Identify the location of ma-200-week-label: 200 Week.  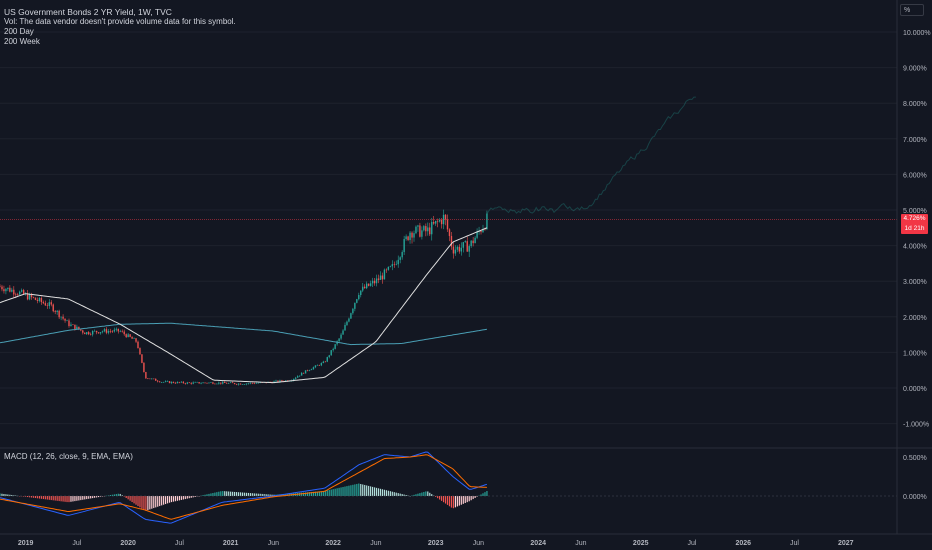
(22, 41).